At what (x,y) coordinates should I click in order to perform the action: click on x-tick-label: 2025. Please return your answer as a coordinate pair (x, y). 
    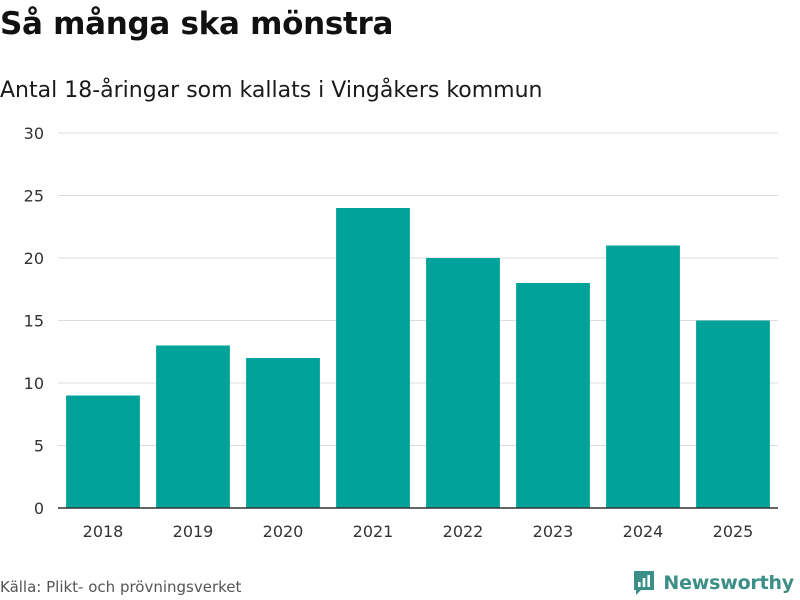
    Looking at the image, I should click on (733, 531).